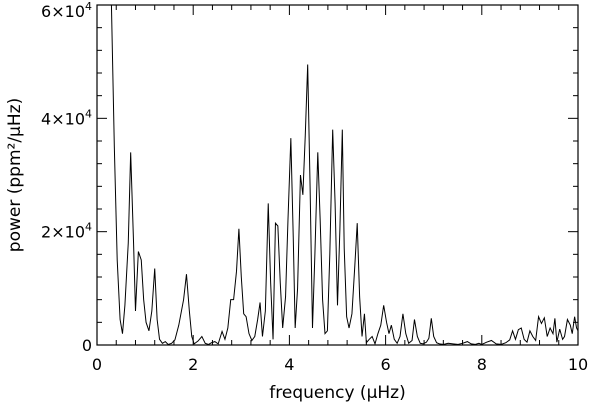 This screenshot has width=591, height=405. I want to click on x-tick-labels: 0 2 4 6 8 10, so click(340, 364).